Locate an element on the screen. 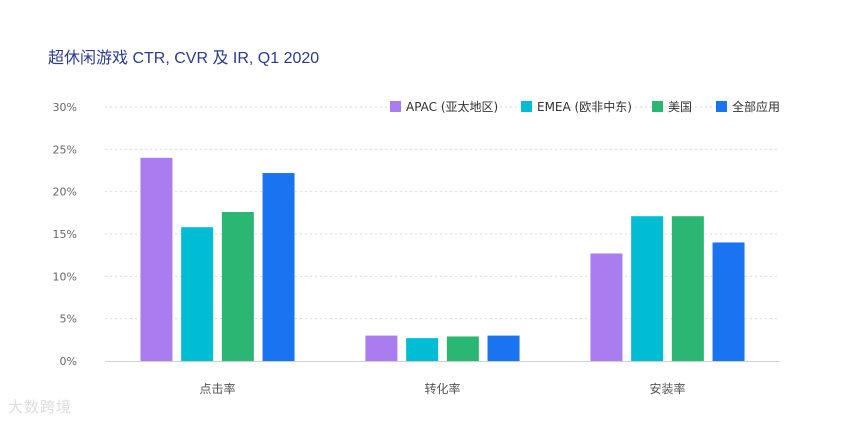 The image size is (854, 423). legend-label: 全部应用 is located at coordinates (756, 106).